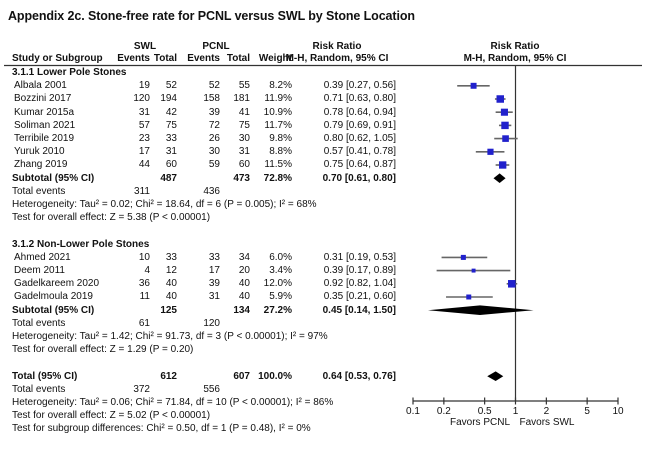  What do you see at coordinates (515, 46) in the screenshot?
I see `col-risk-ratio-right: Risk Ratio` at bounding box center [515, 46].